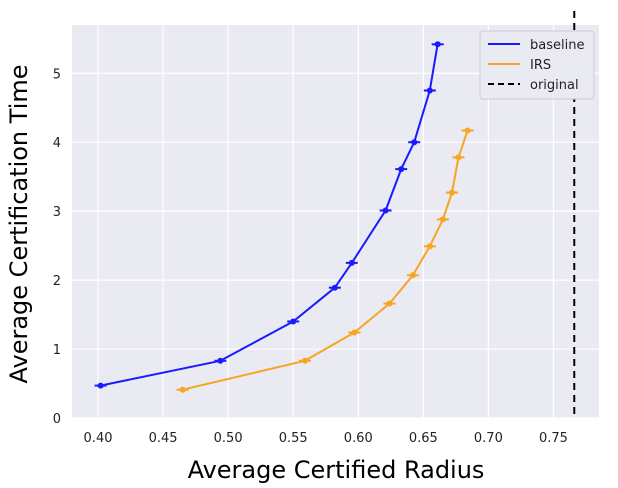  I want to click on legend-box, so click(537, 65).